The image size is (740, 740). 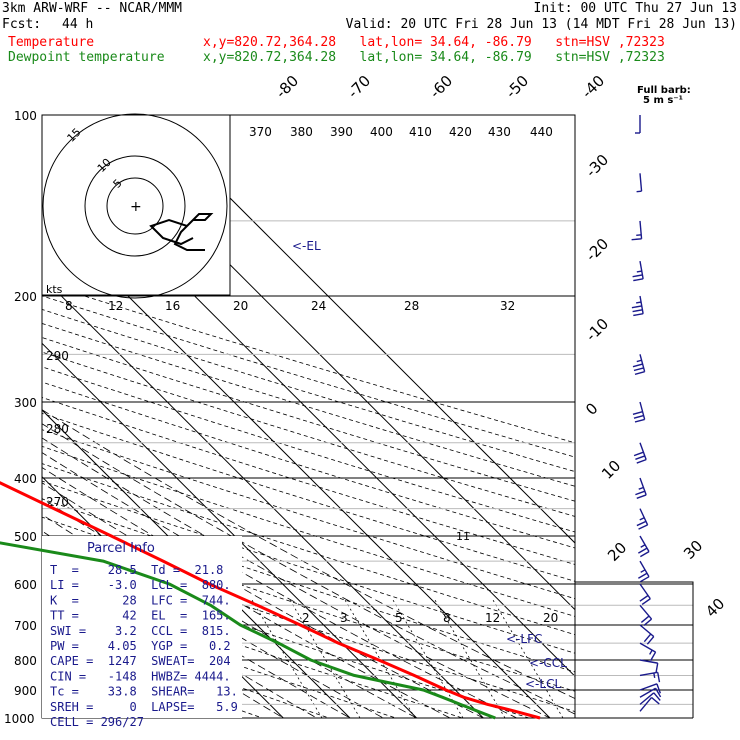 I want to click on theta-e-label: 410, so click(x=420, y=132).